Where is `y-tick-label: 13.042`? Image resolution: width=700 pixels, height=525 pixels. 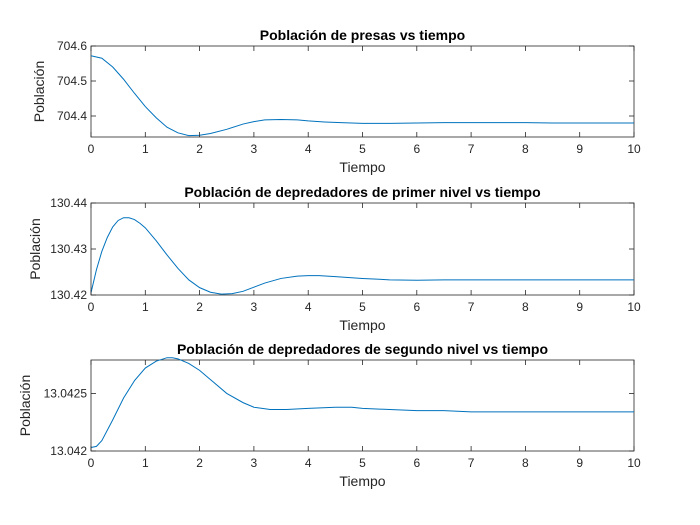
y-tick-label: 13.042 is located at coordinates (68, 451).